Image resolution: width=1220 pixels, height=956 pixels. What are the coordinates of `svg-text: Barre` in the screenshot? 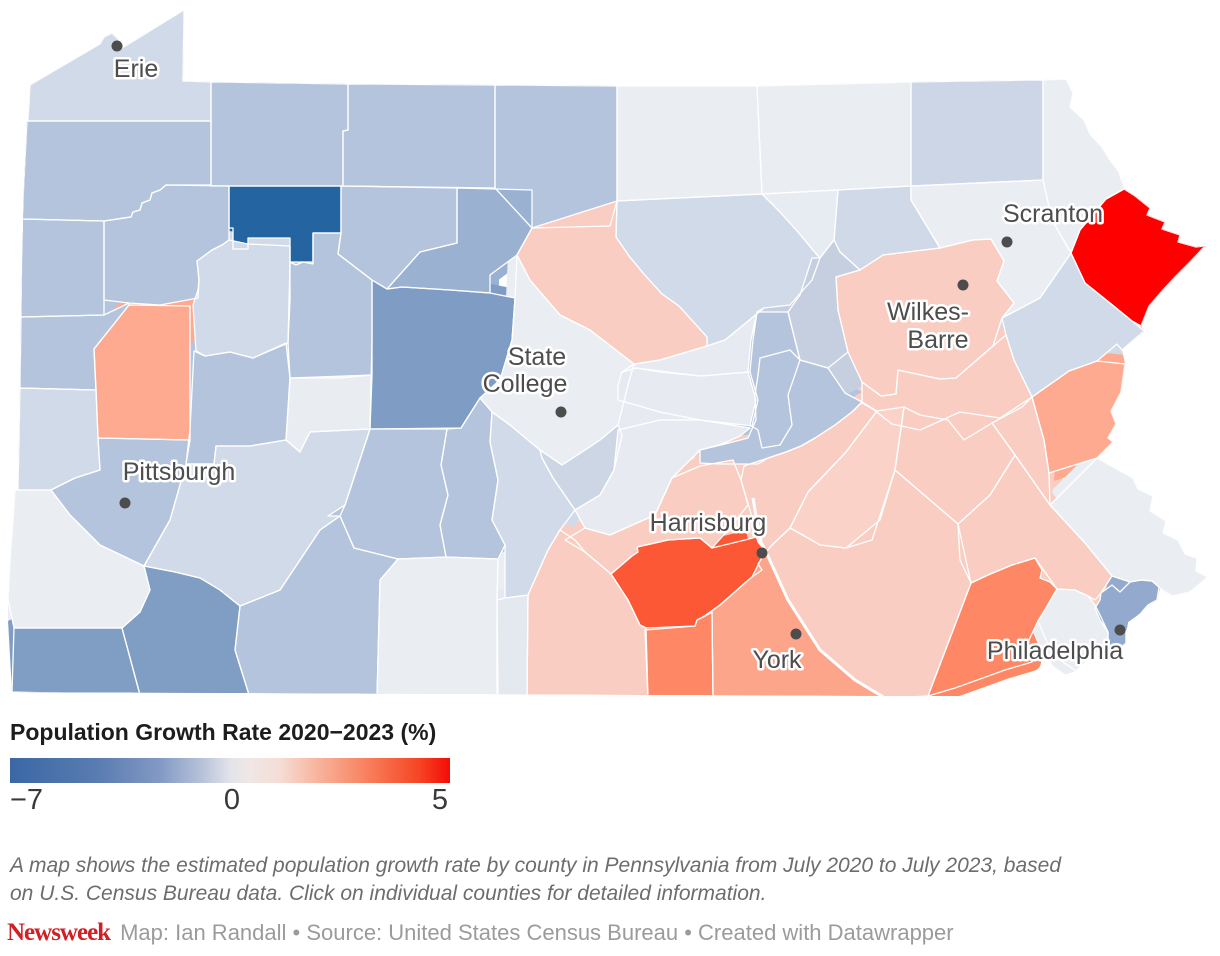 It's located at (937, 340).